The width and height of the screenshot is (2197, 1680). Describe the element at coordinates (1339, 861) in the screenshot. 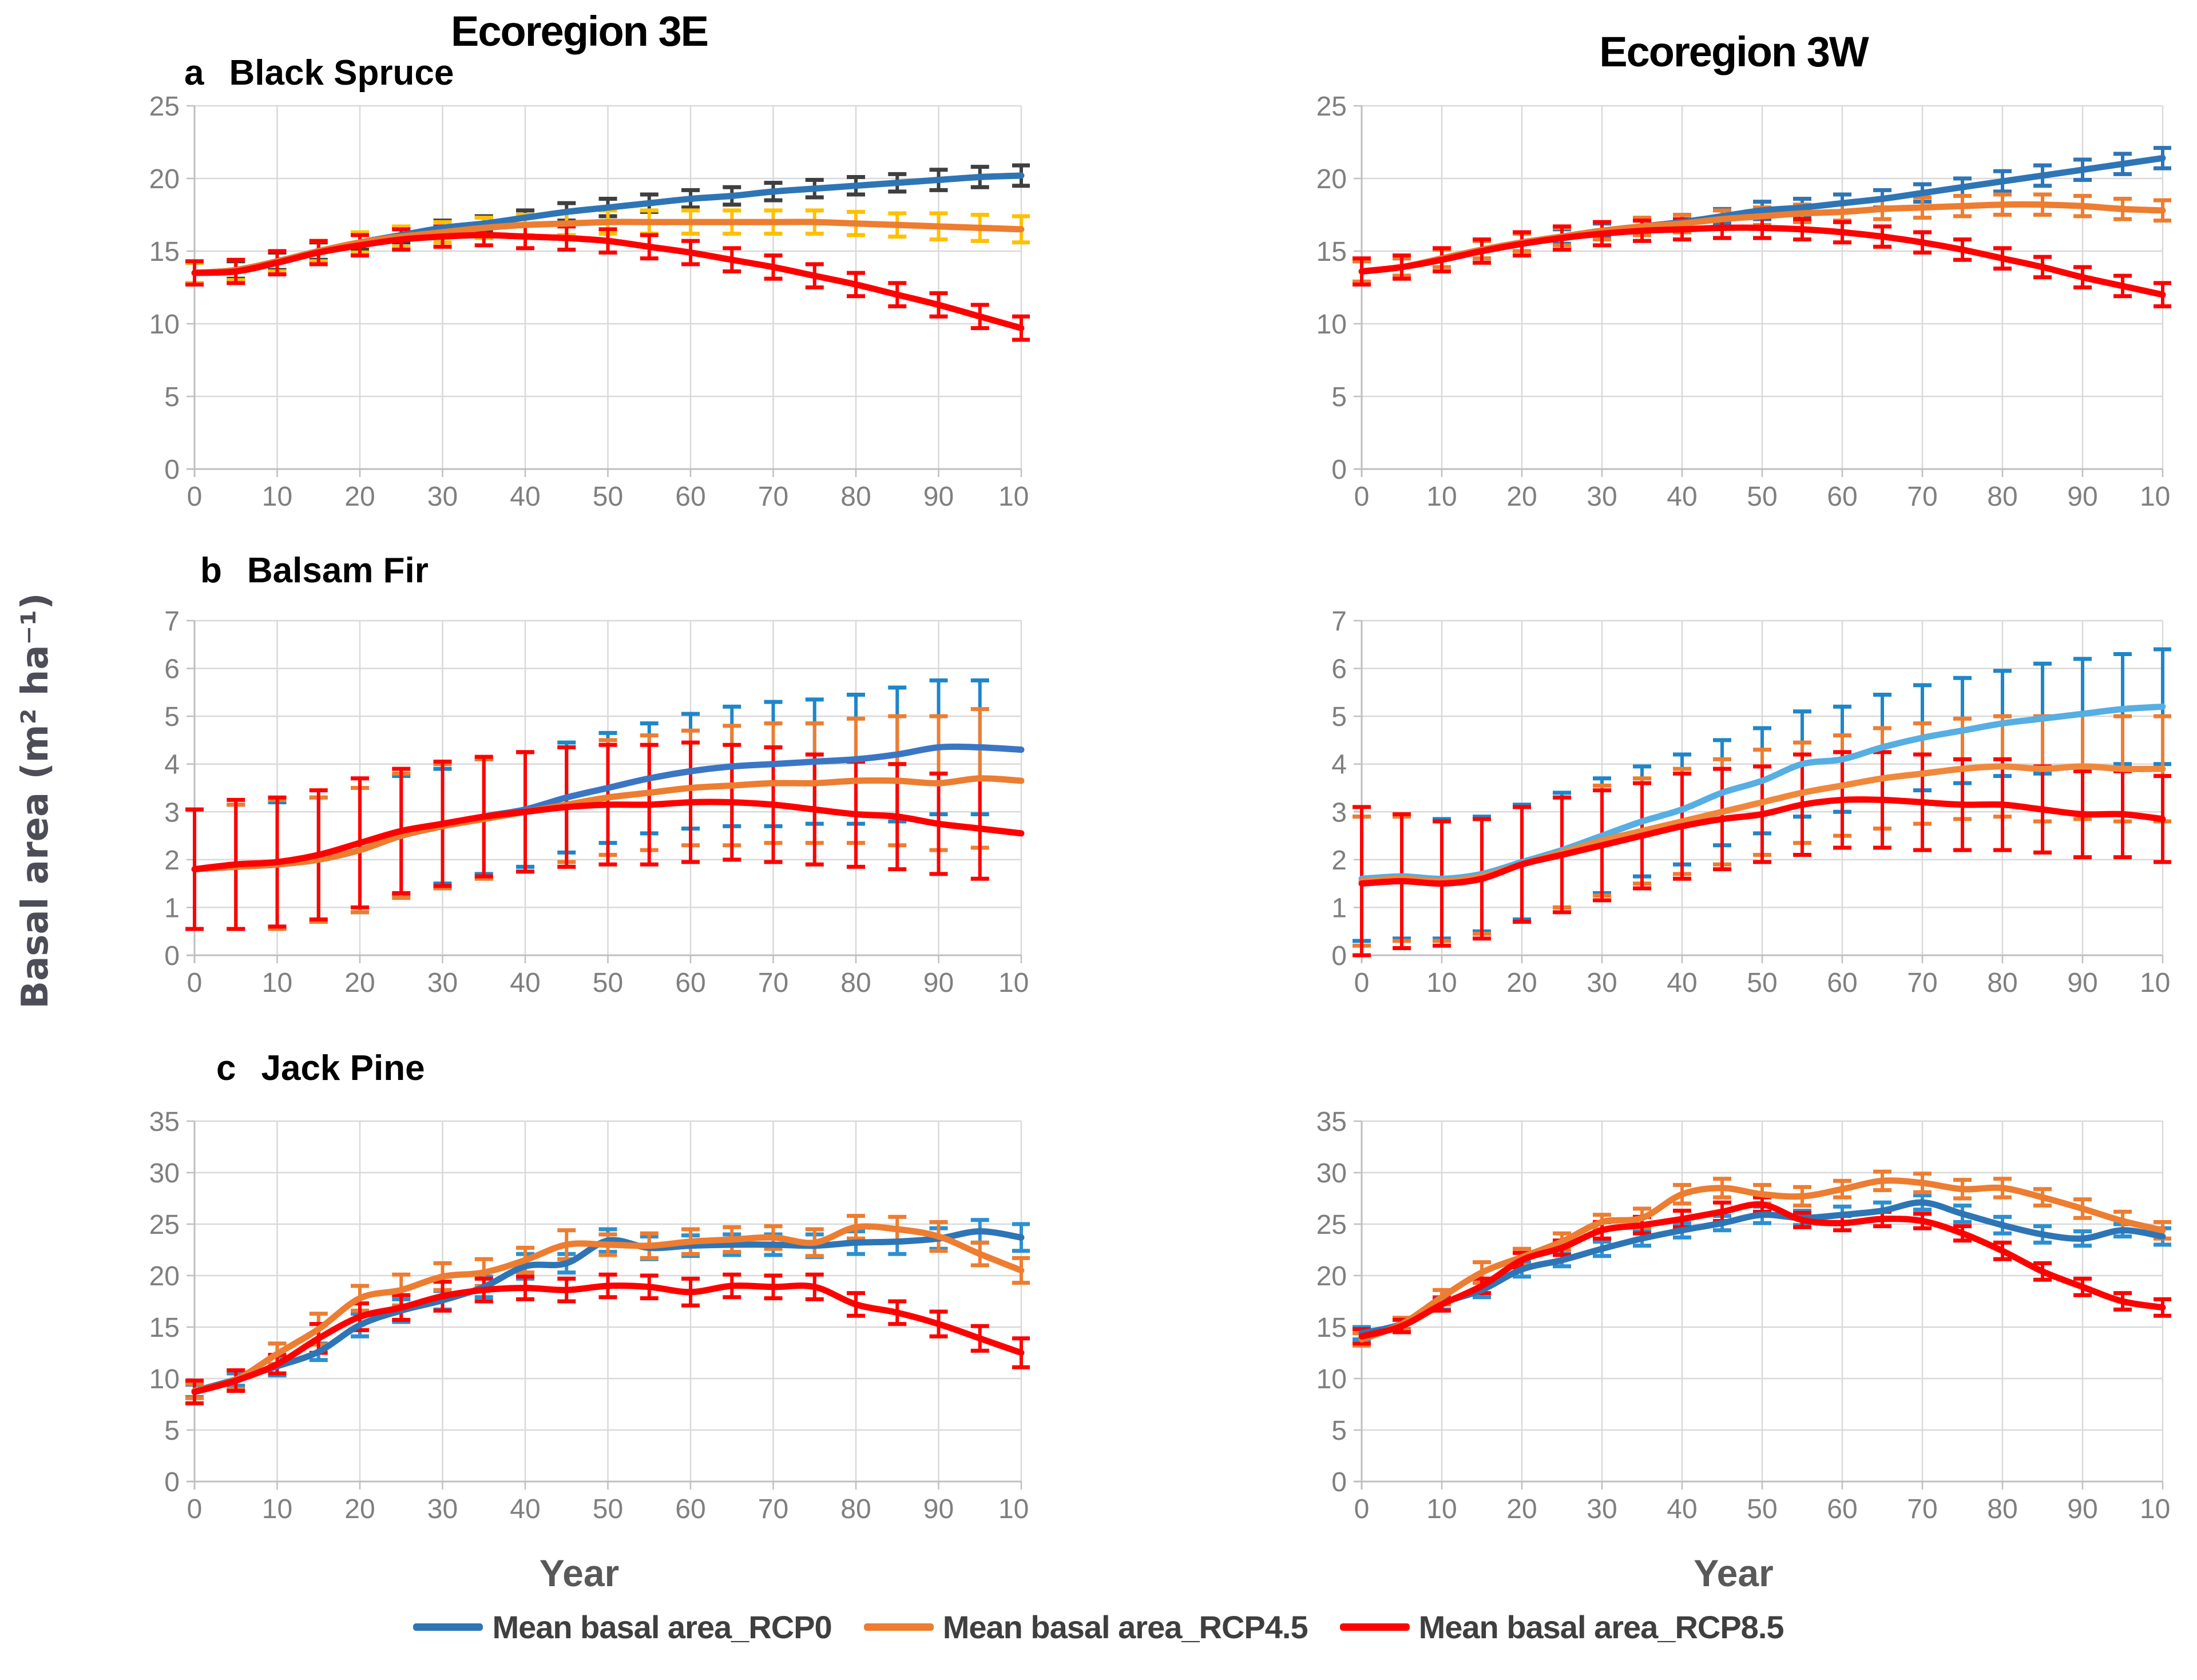

I see `svg-text: 2` at that location.